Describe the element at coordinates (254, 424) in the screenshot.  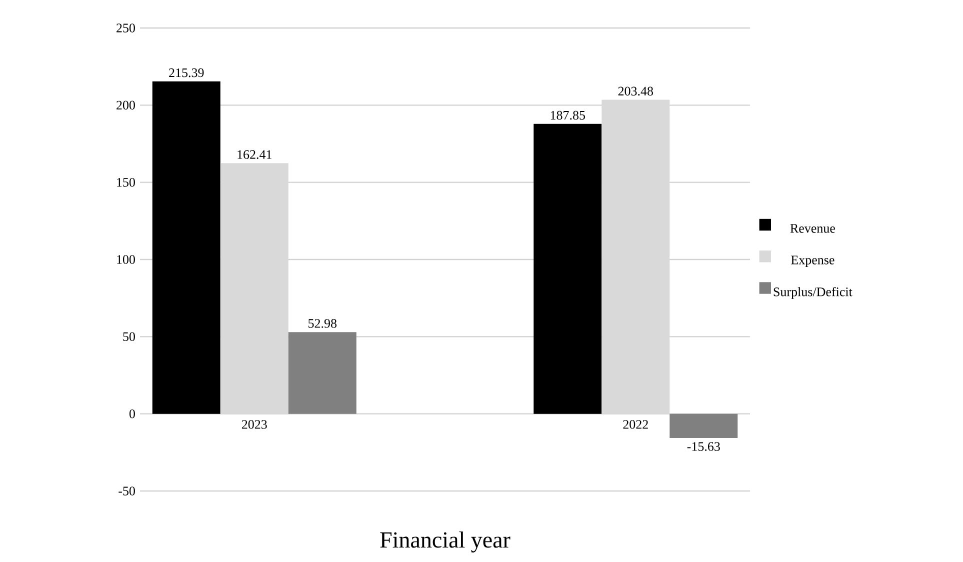
I see `x-tick-label: 2023` at that location.